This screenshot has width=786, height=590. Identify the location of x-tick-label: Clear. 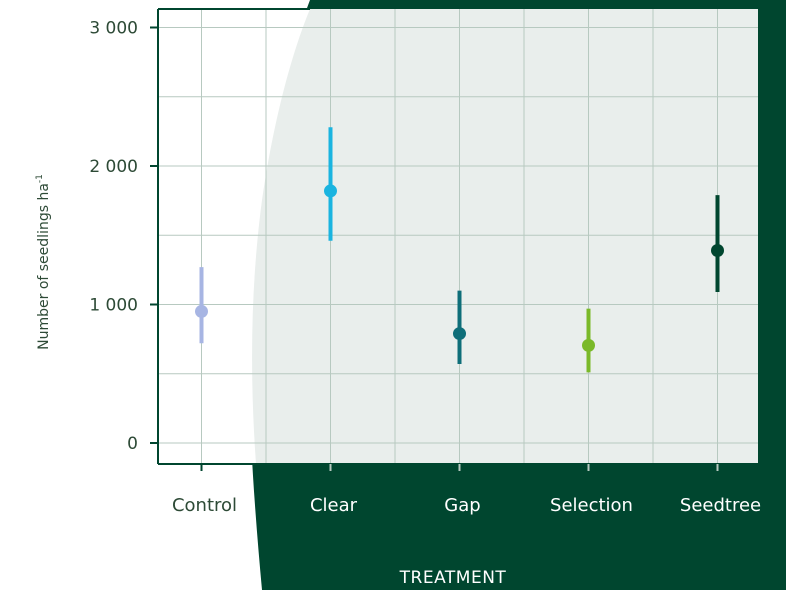
(334, 505).